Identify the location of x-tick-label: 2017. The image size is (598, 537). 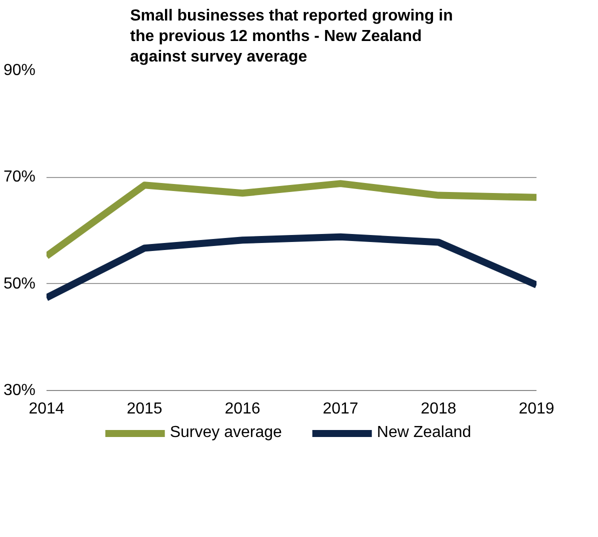
(340, 409).